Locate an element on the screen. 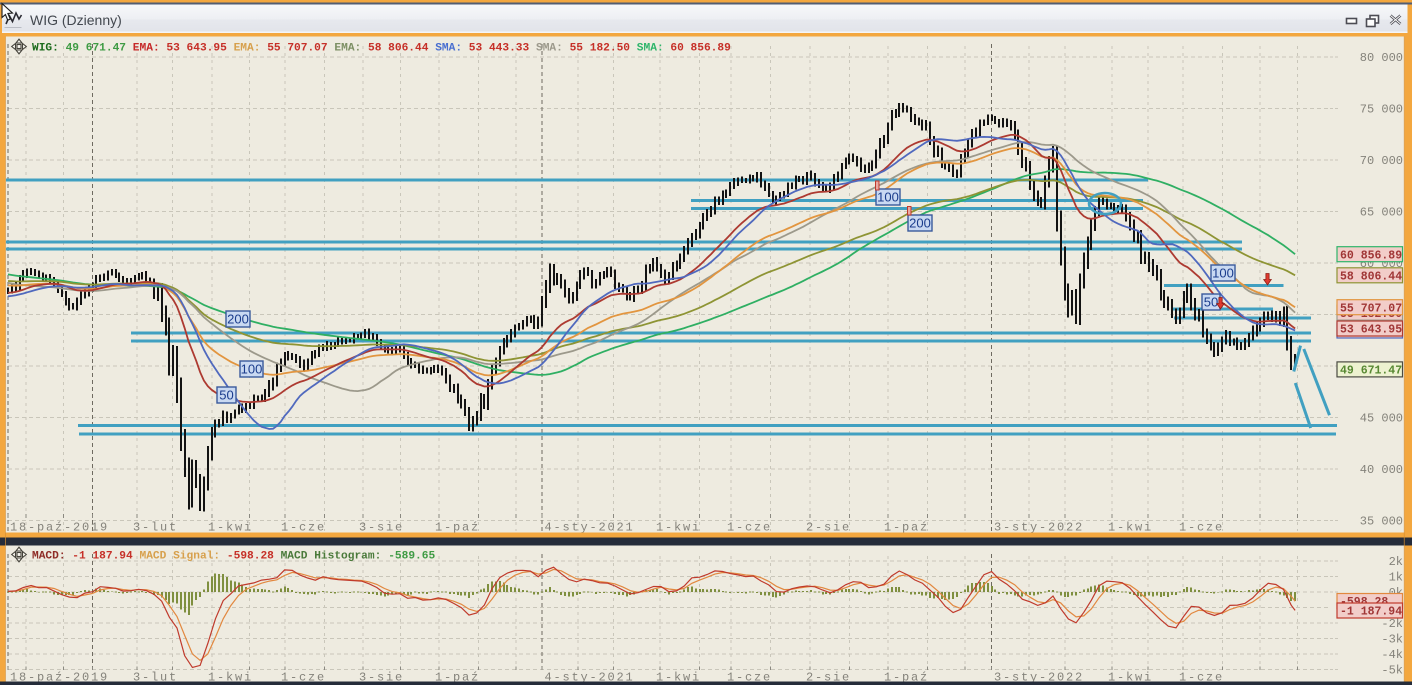 Image resolution: width=1412 pixels, height=685 pixels. svg-text: 53 643.95 is located at coordinates (1371, 330).